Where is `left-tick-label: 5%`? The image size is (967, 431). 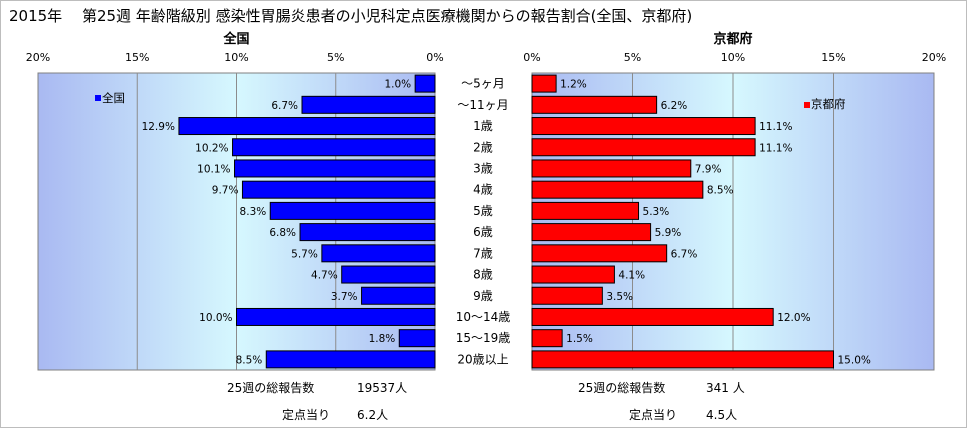
left-tick-label: 5% is located at coordinates (335, 57).